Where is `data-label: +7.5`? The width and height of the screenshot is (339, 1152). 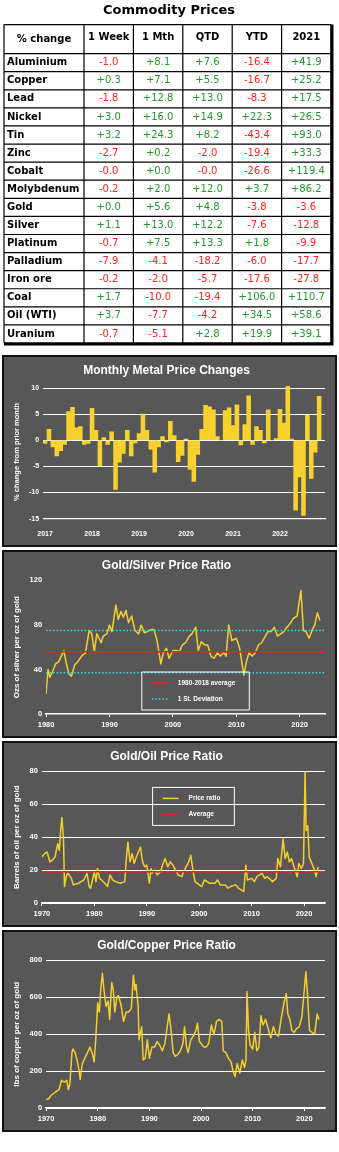
data-label: +7.5 is located at coordinates (158, 243).